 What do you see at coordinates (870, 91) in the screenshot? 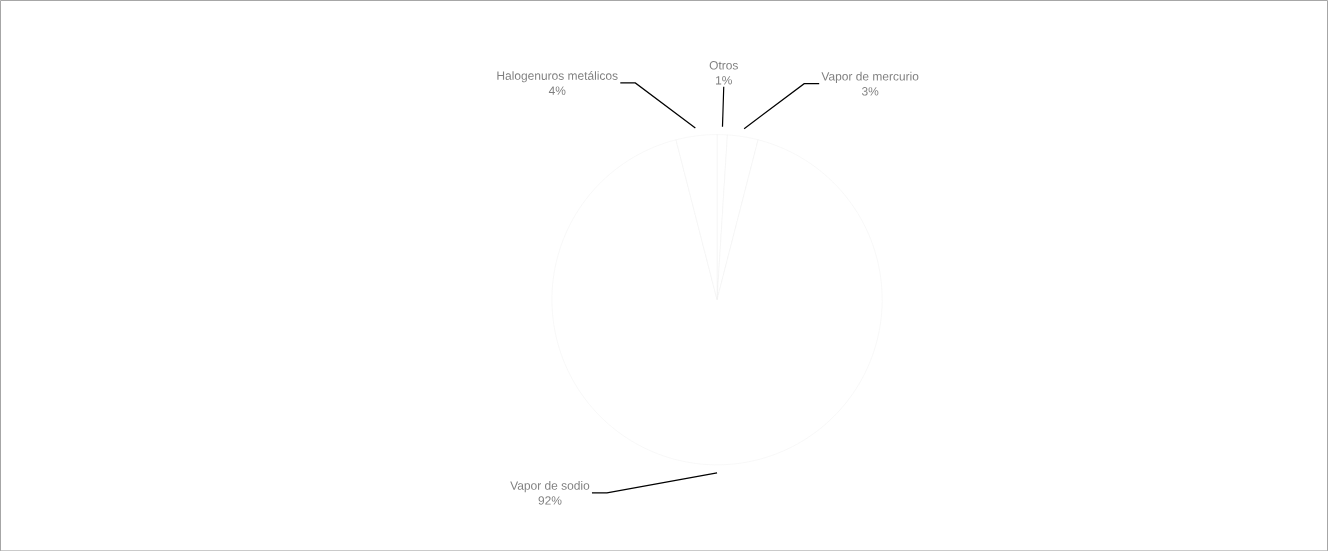
I see `data-label: 3%` at bounding box center [870, 91].